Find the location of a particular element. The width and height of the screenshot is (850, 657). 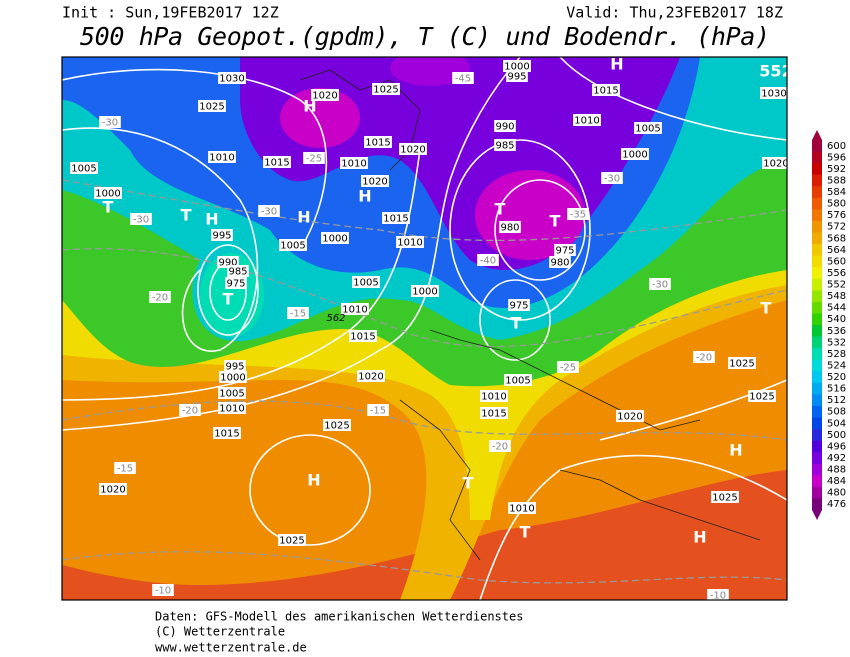

legend-label: 488 is located at coordinates (836, 470).